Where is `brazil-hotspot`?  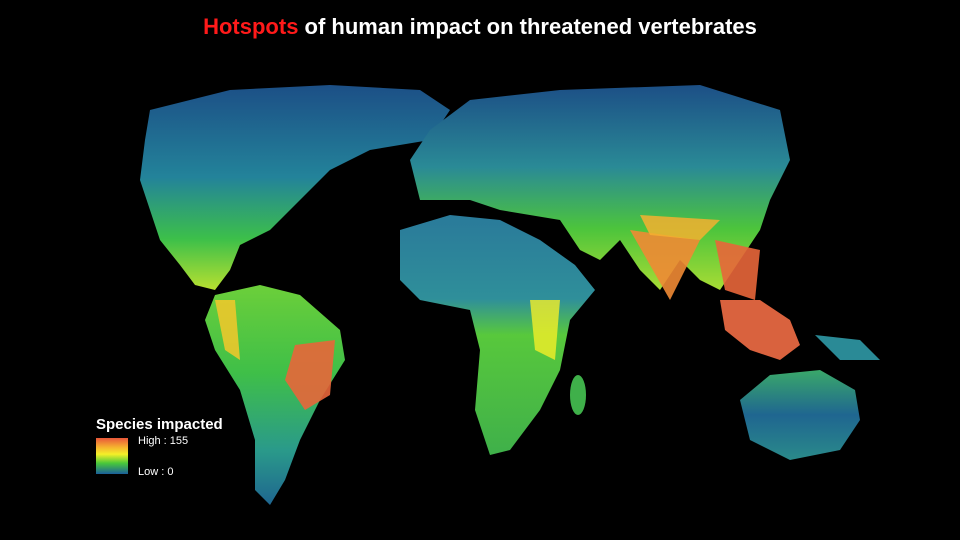
brazil-hotspot is located at coordinates (310, 375).